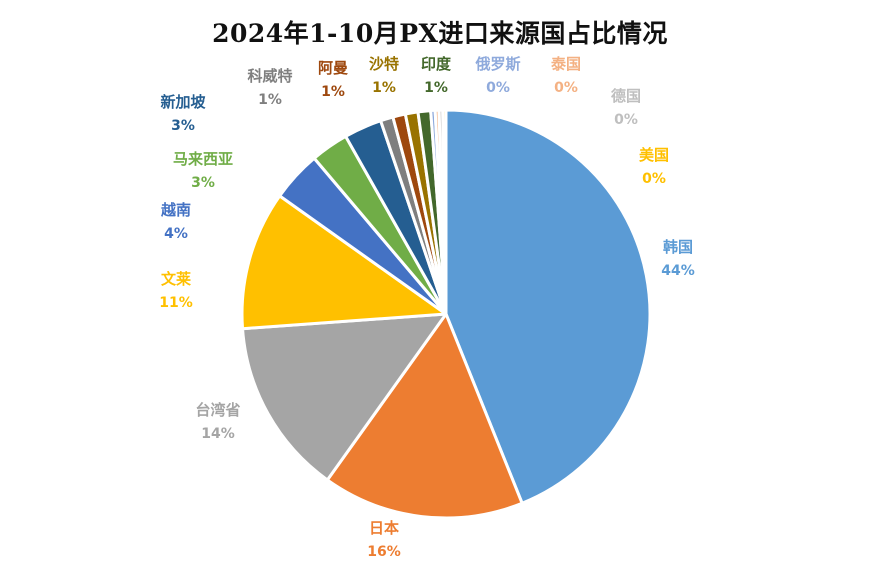 The image size is (880, 566). What do you see at coordinates (182, 113) in the screenshot?
I see `data-label-6: 新加坡 3%` at bounding box center [182, 113].